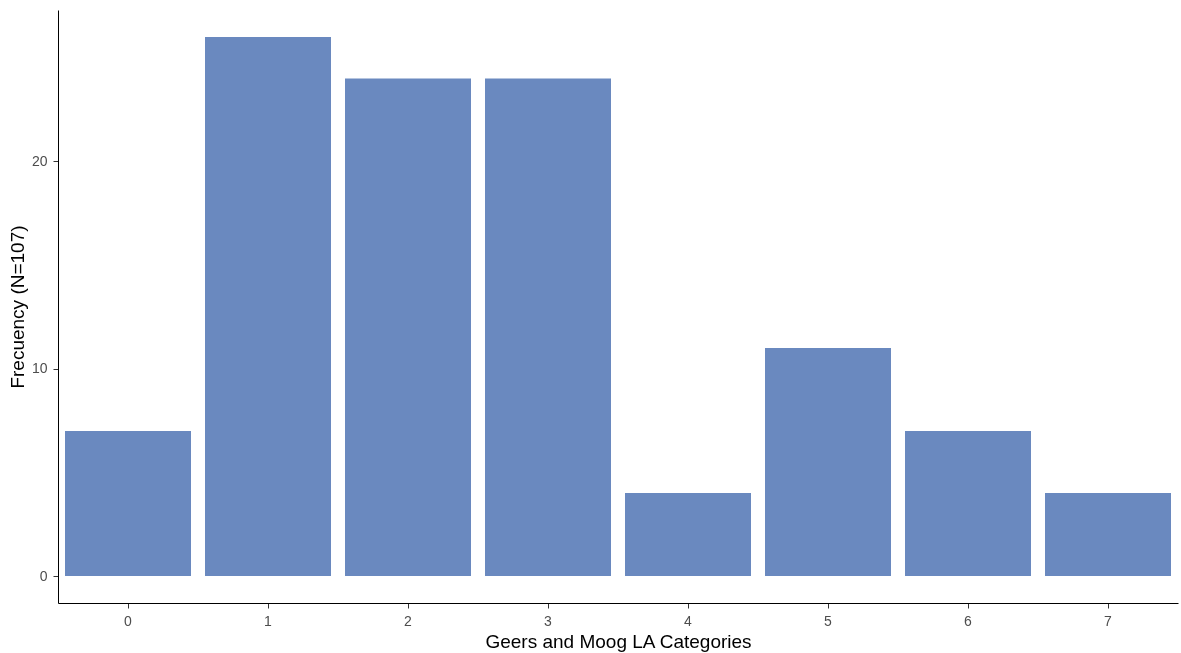 This screenshot has width=1181, height=653. Describe the element at coordinates (1108, 620) in the screenshot. I see `x-tick-label: 7` at that location.